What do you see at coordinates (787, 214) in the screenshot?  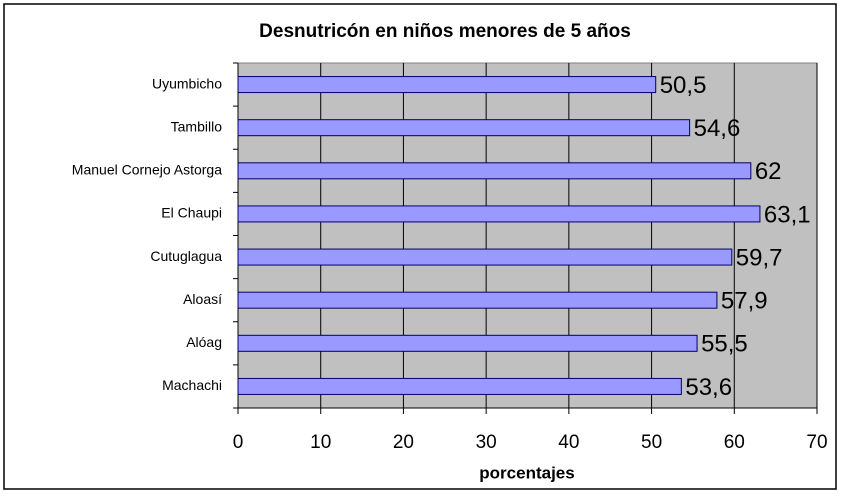 I see `value-label: 63,1` at bounding box center [787, 214].